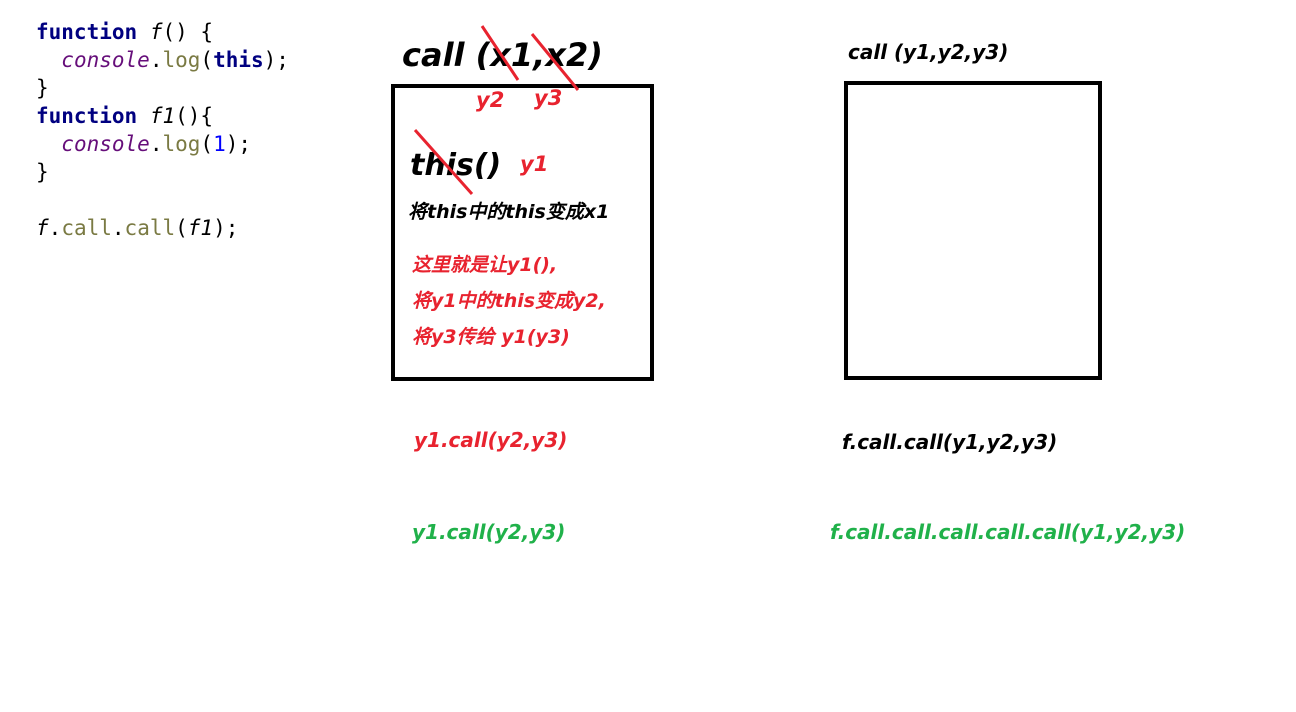  What do you see at coordinates (928, 52) in the screenshot?
I see `right-diagram-title: call (y1,y2,y3)` at bounding box center [928, 52].